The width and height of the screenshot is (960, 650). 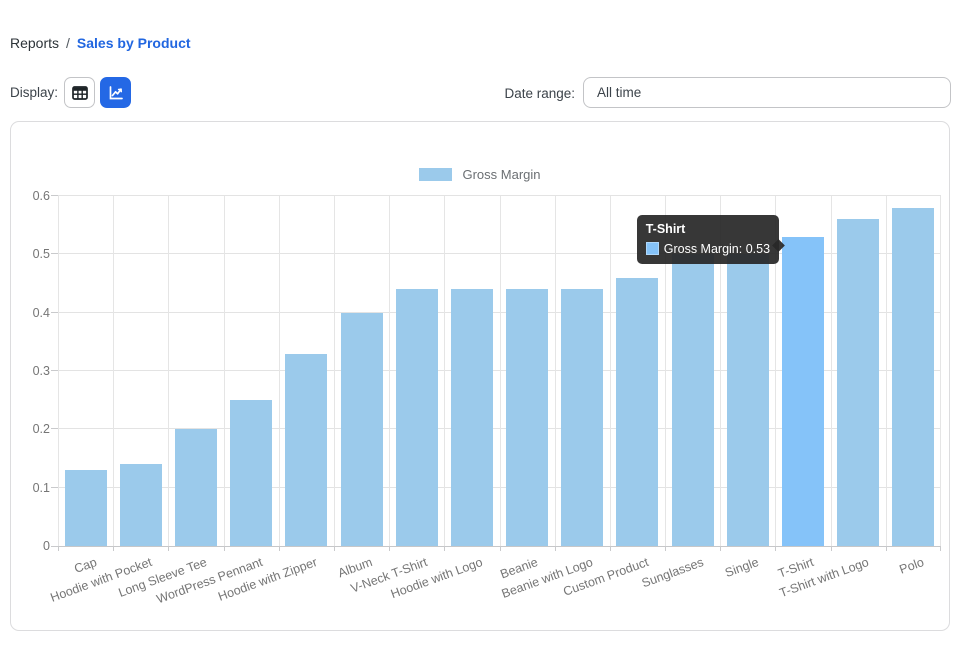 I want to click on bar-t-shirt, so click(x=803, y=391).